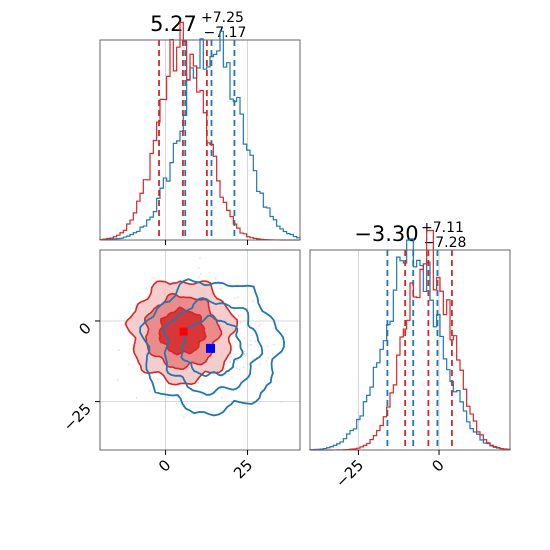 This screenshot has height=550, width=550. Describe the element at coordinates (164, 465) in the screenshot. I see `joint-x-tick-label: 0` at that location.